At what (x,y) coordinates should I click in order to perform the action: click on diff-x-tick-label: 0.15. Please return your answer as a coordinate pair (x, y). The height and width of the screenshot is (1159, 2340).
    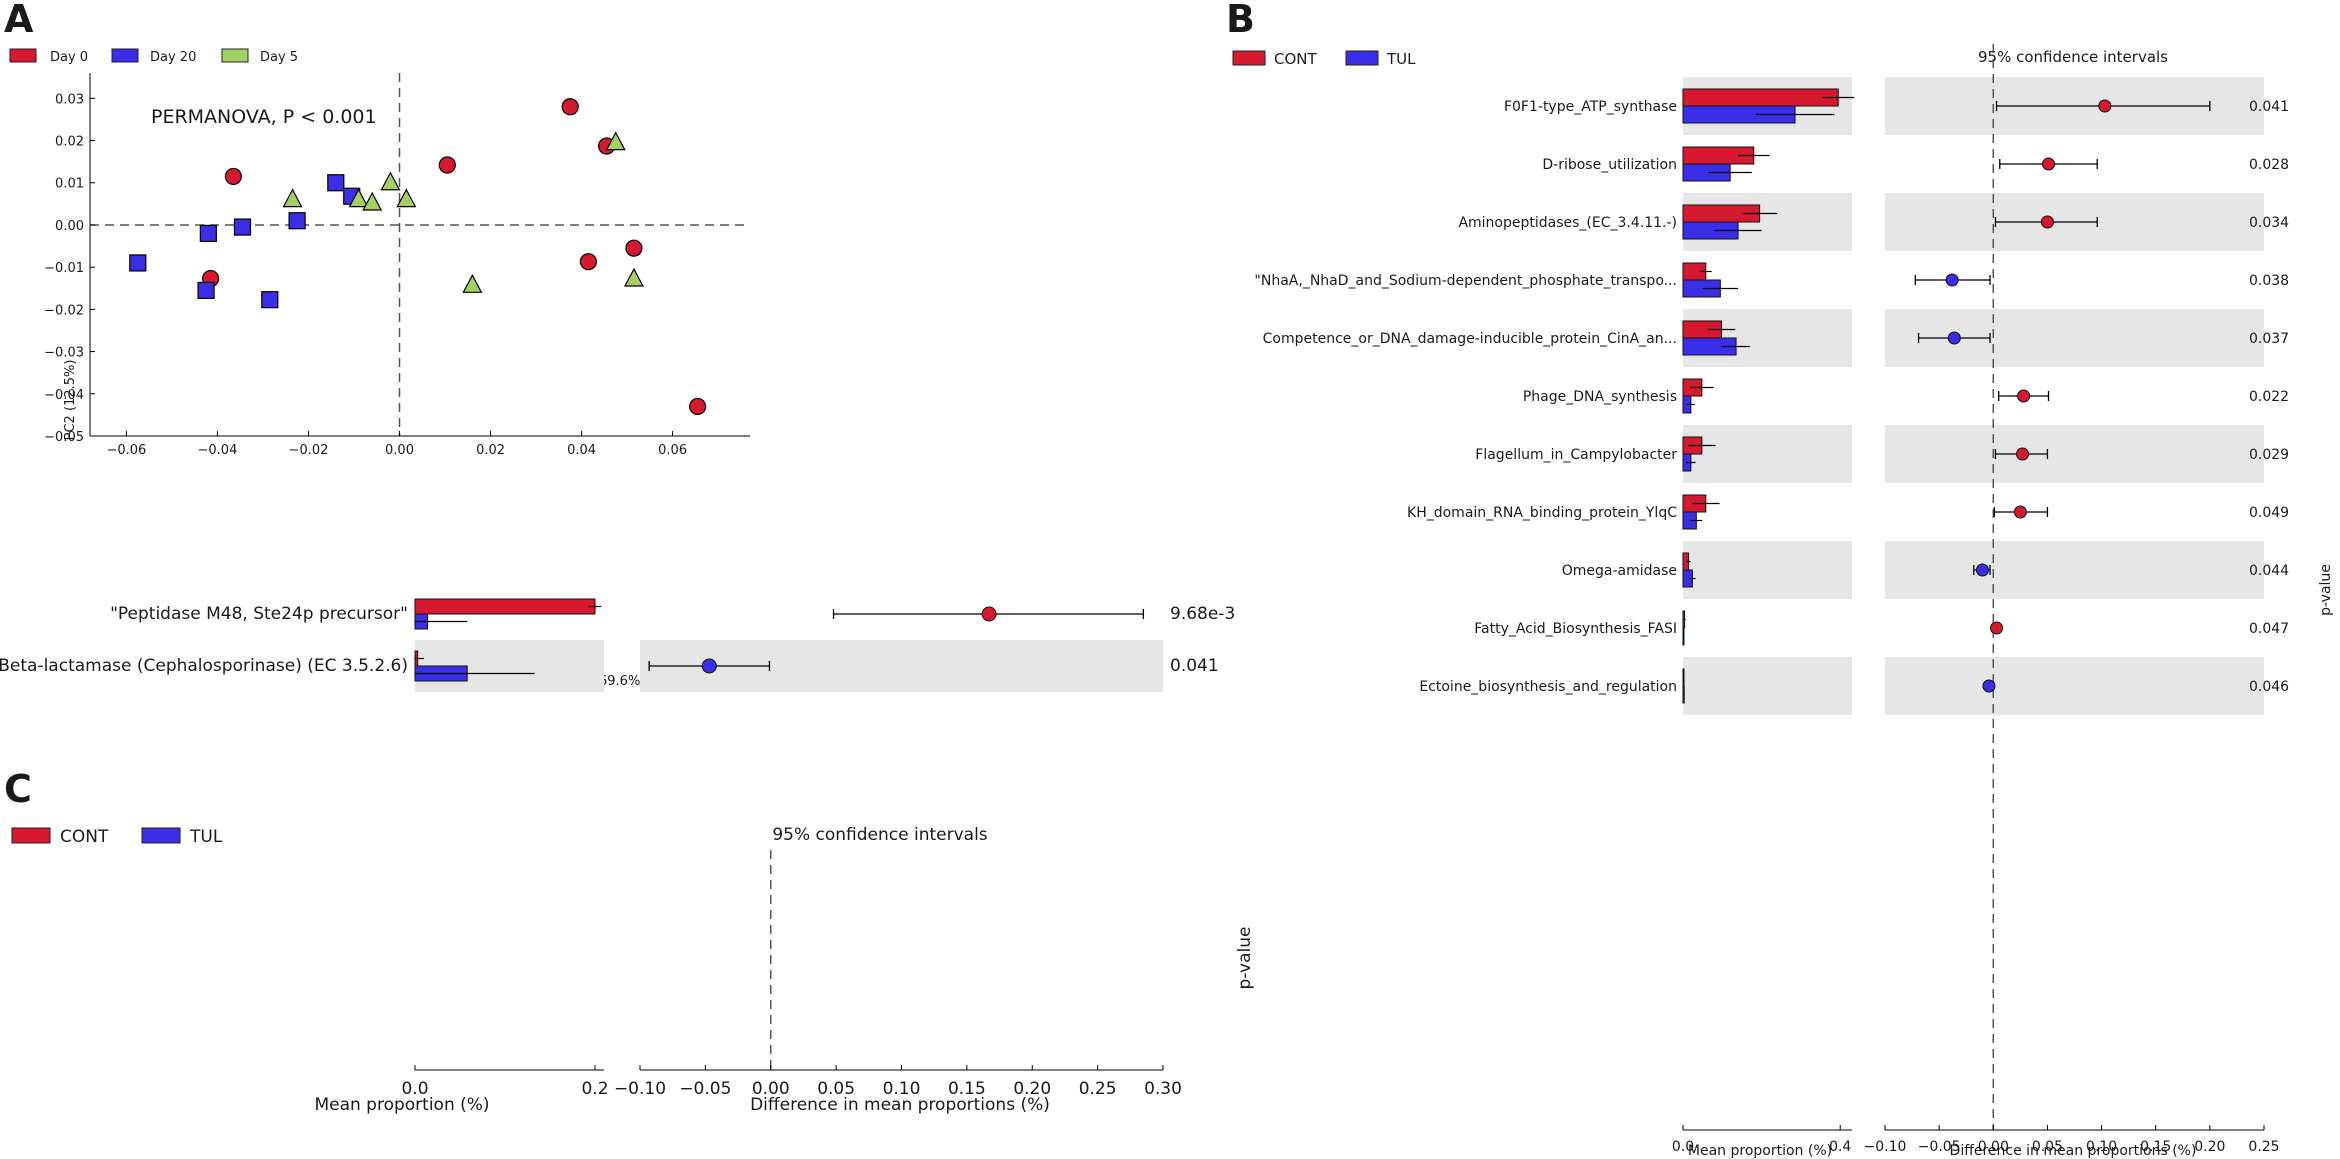
    Looking at the image, I should click on (967, 1089).